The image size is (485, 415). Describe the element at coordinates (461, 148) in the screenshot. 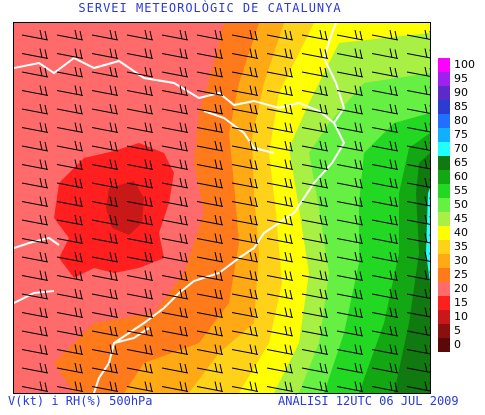

I see `legend-label: 70` at that location.